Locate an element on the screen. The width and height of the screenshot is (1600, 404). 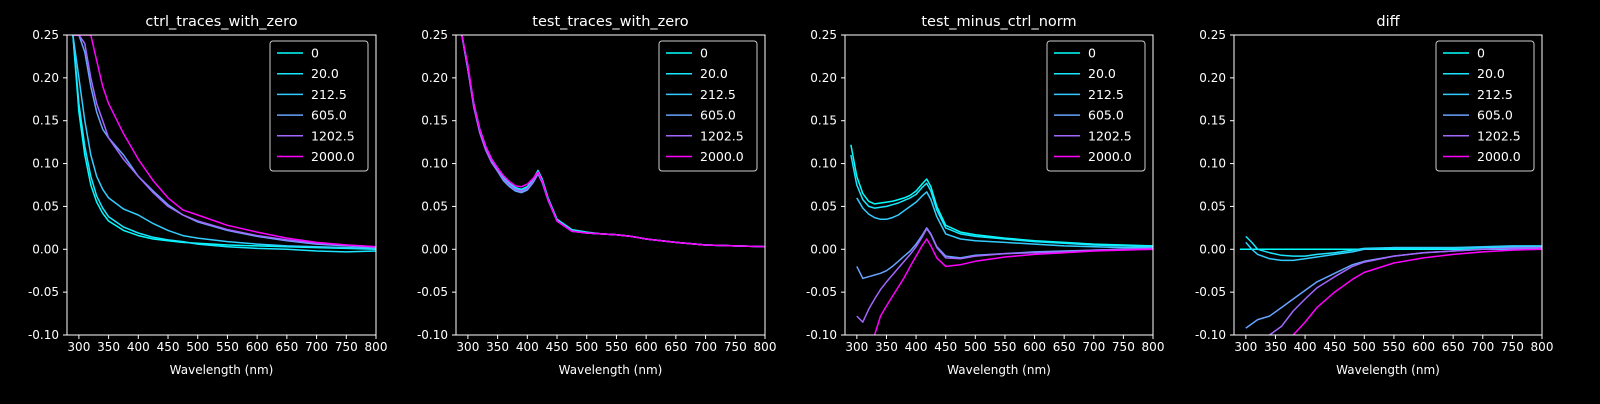
chart-title: test_traces_with_zero is located at coordinates (610, 22).